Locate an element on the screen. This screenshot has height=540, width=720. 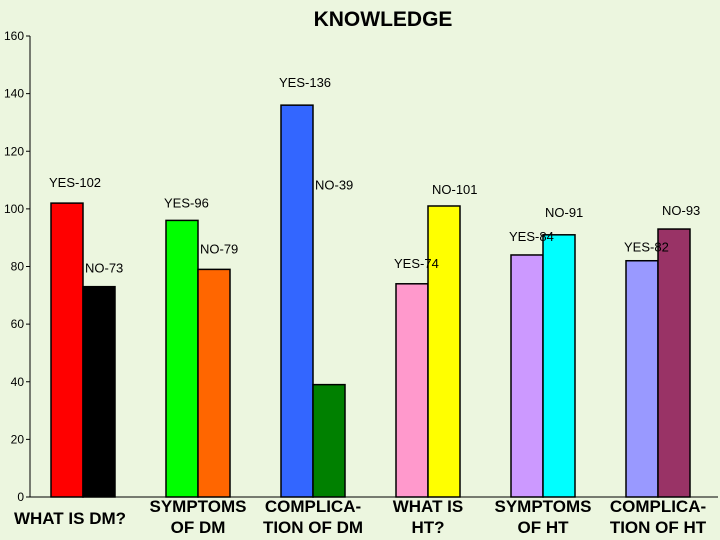
category-label: TION OF HT is located at coordinates (658, 527).